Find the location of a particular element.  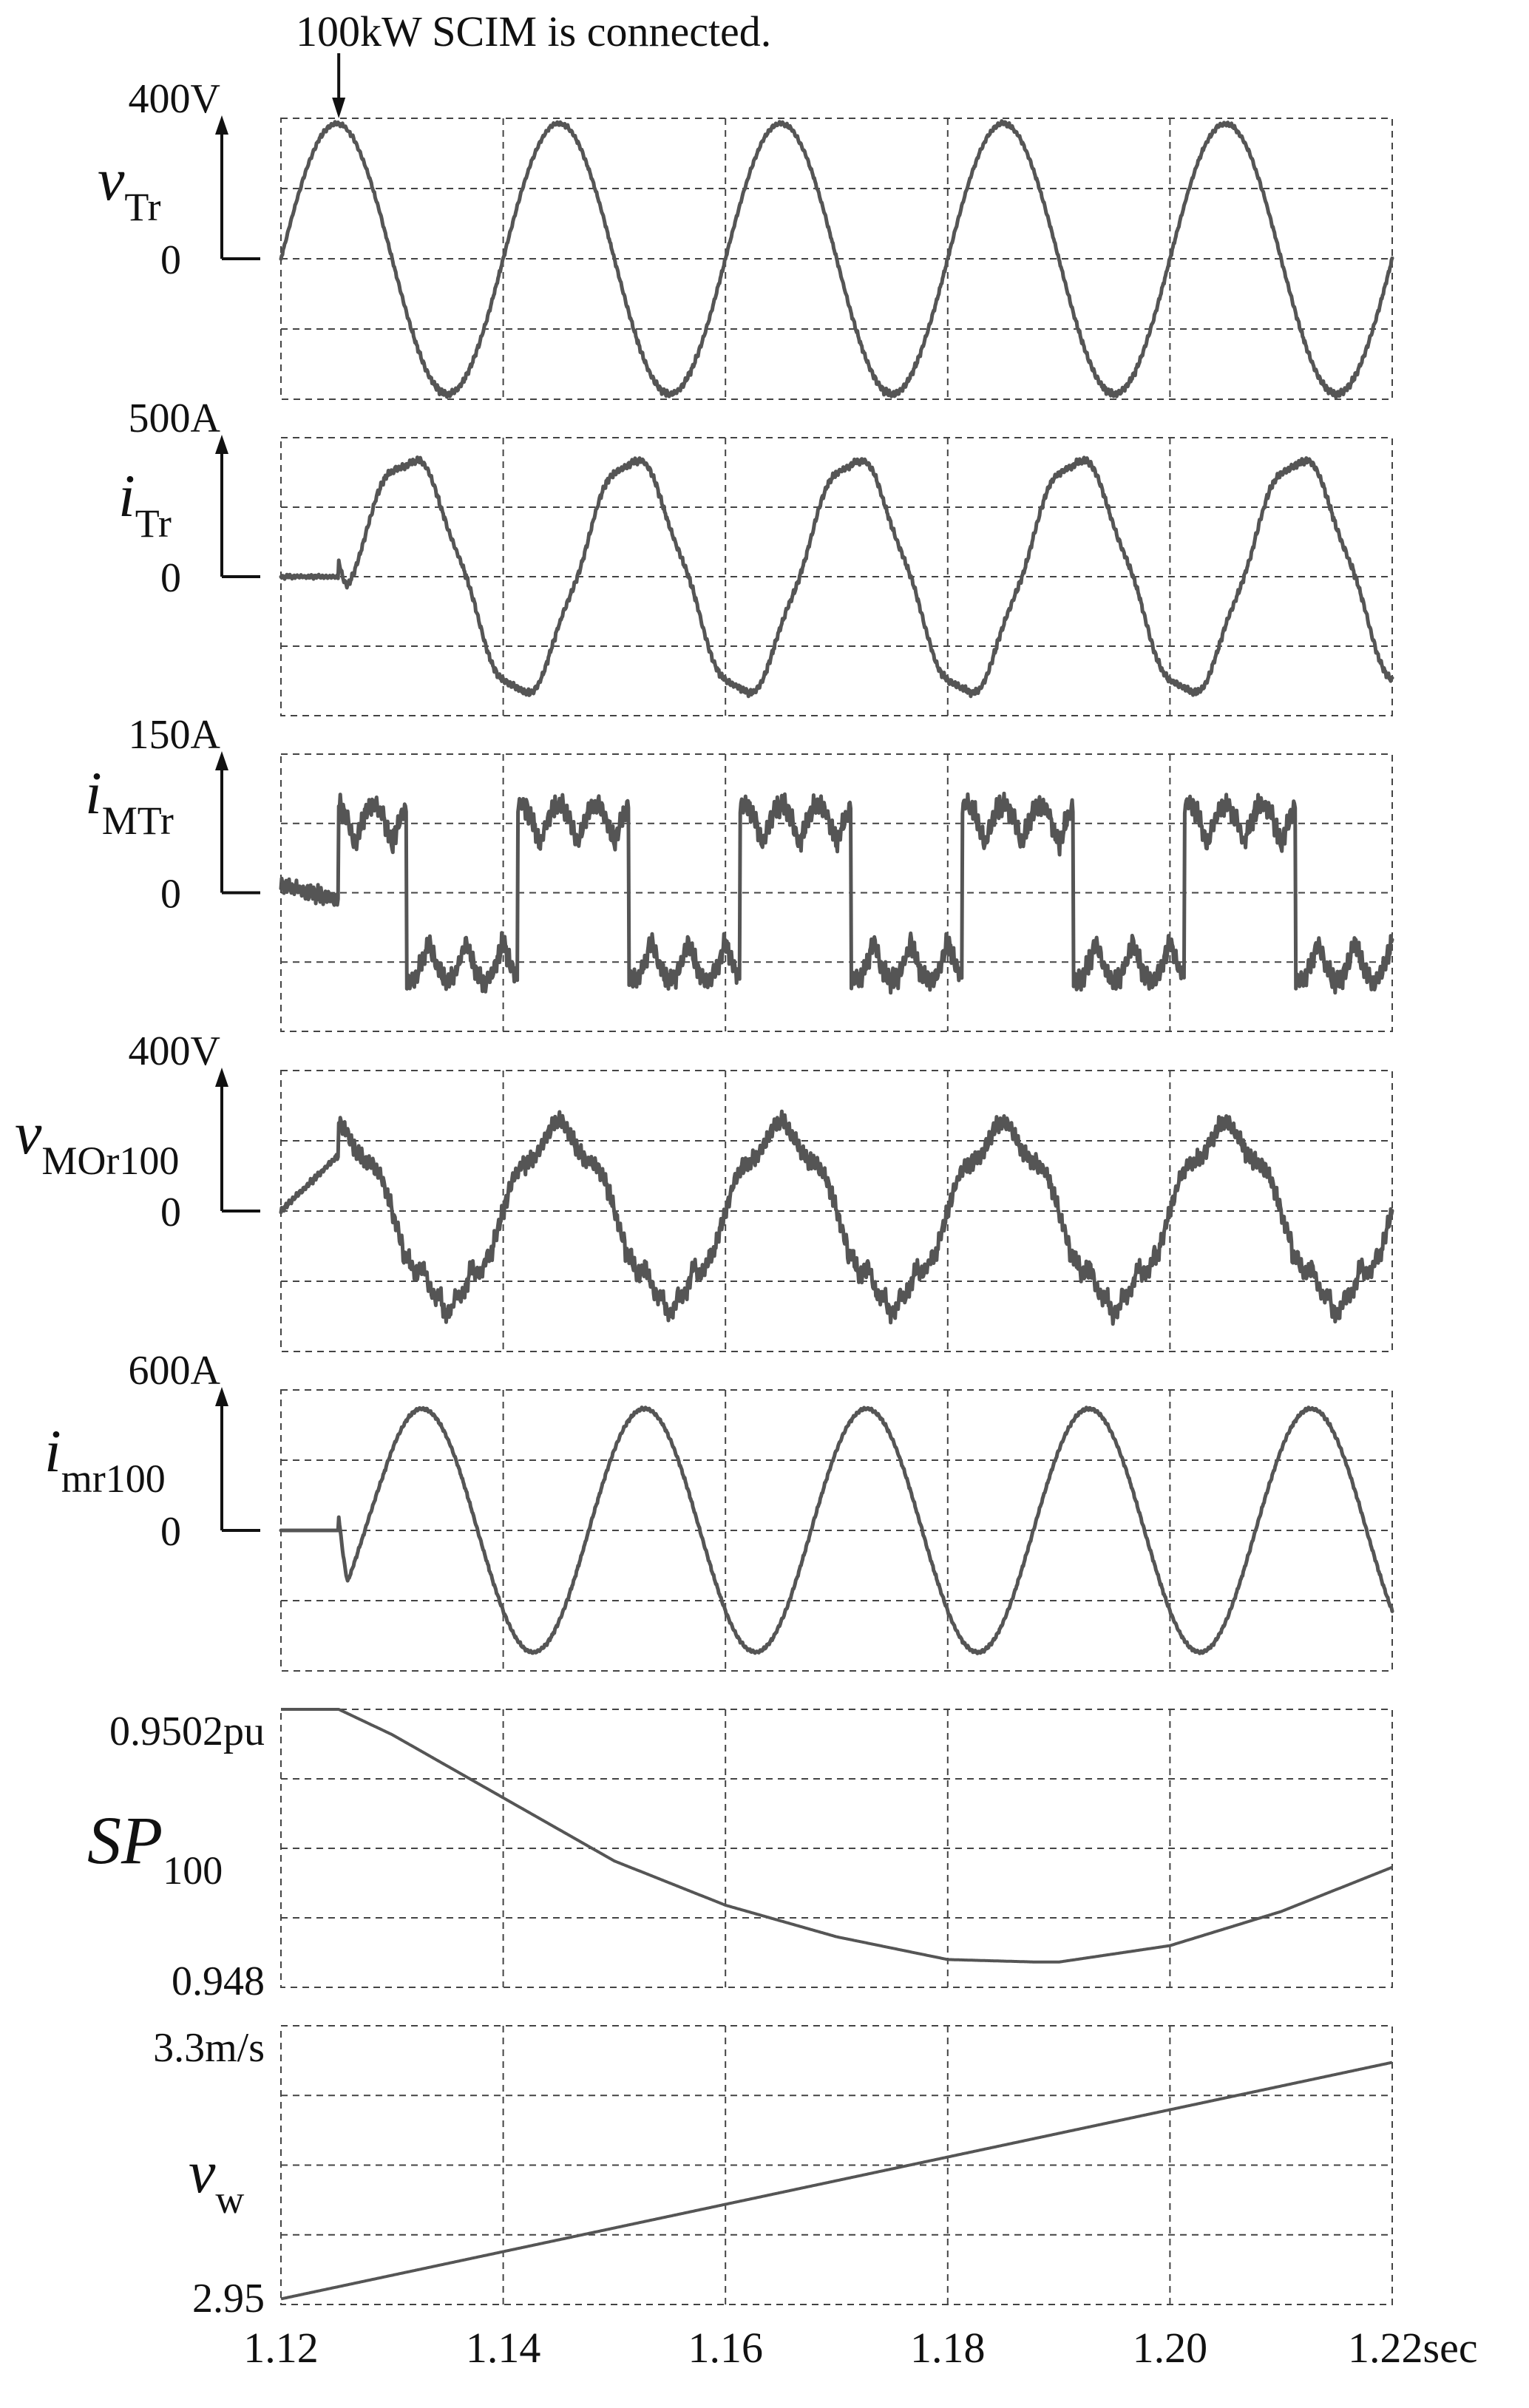

panel-2: iTr 500A 0 is located at coordinates (756, 556).